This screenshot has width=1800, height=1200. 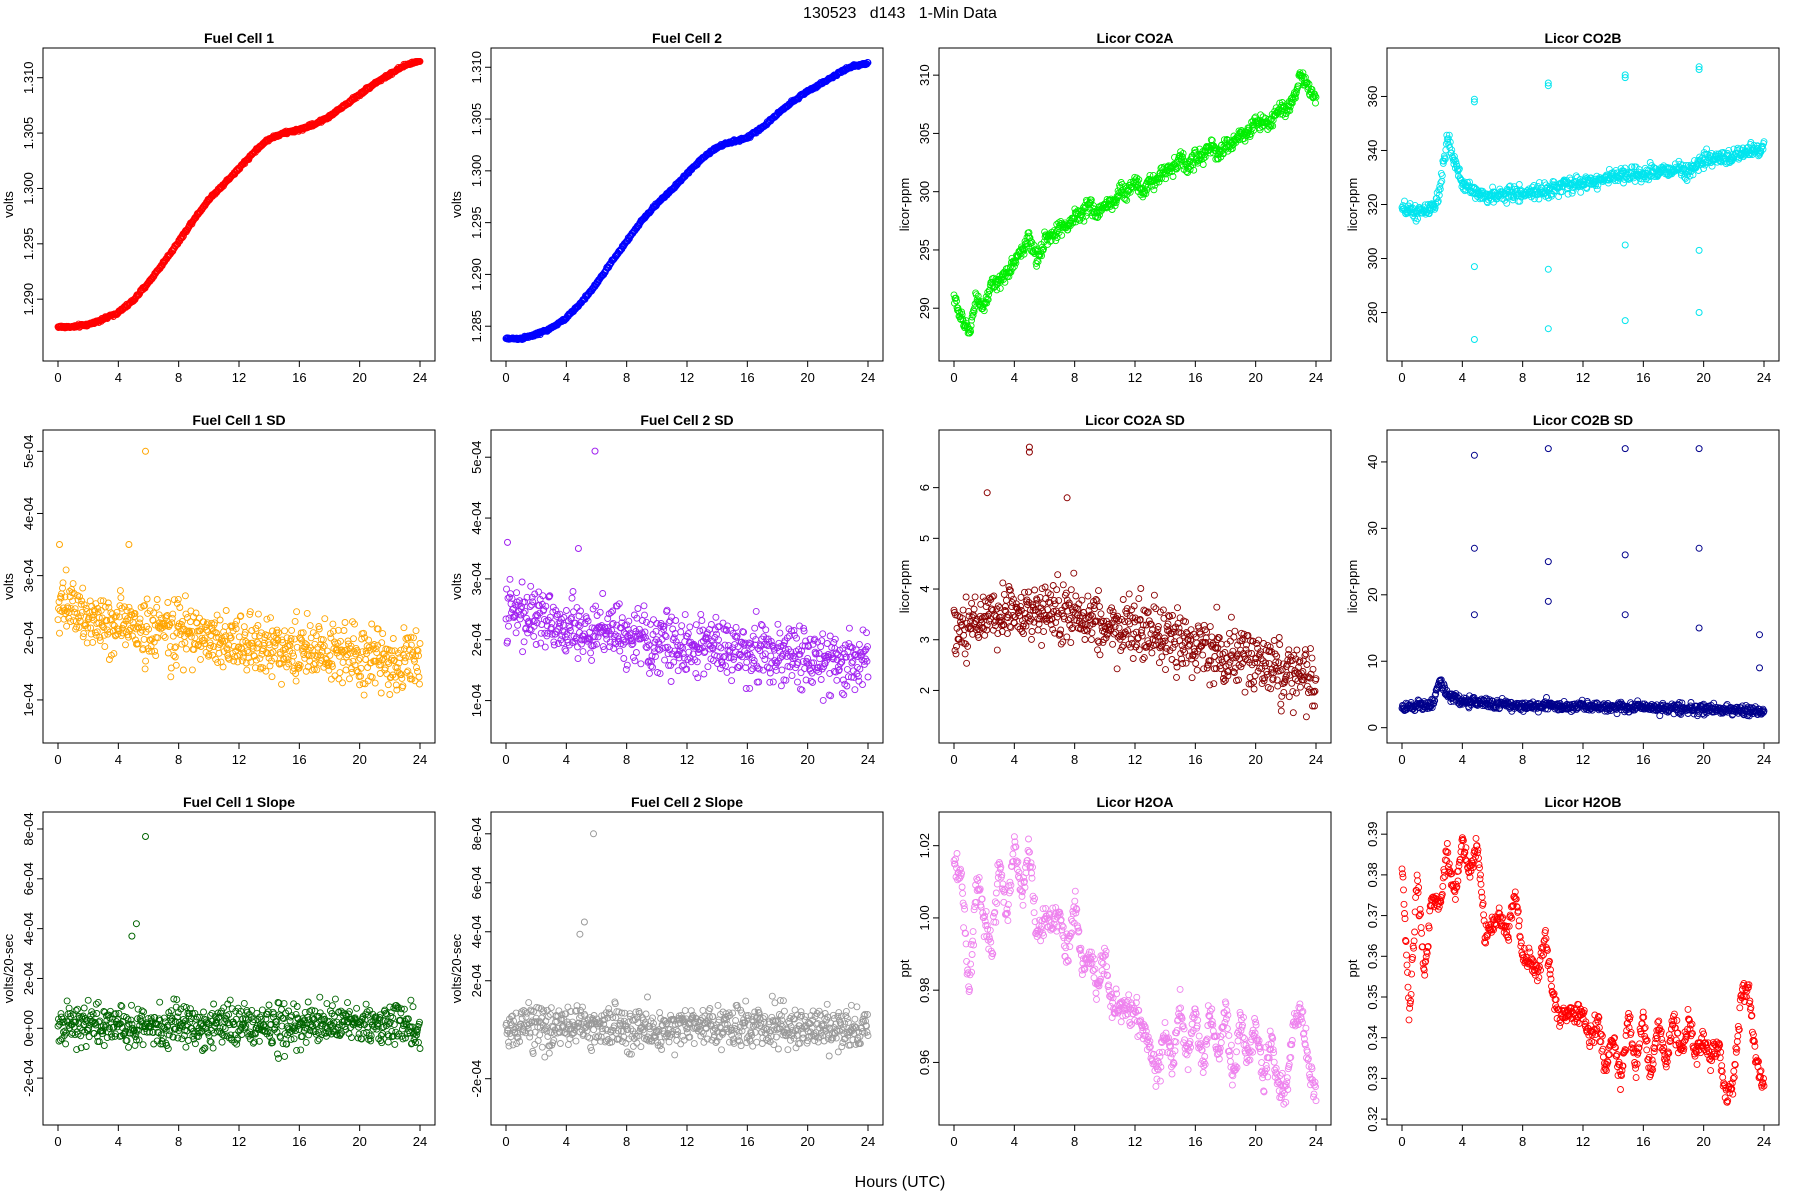 I want to click on x-tick-label: 16, so click(x=747, y=377).